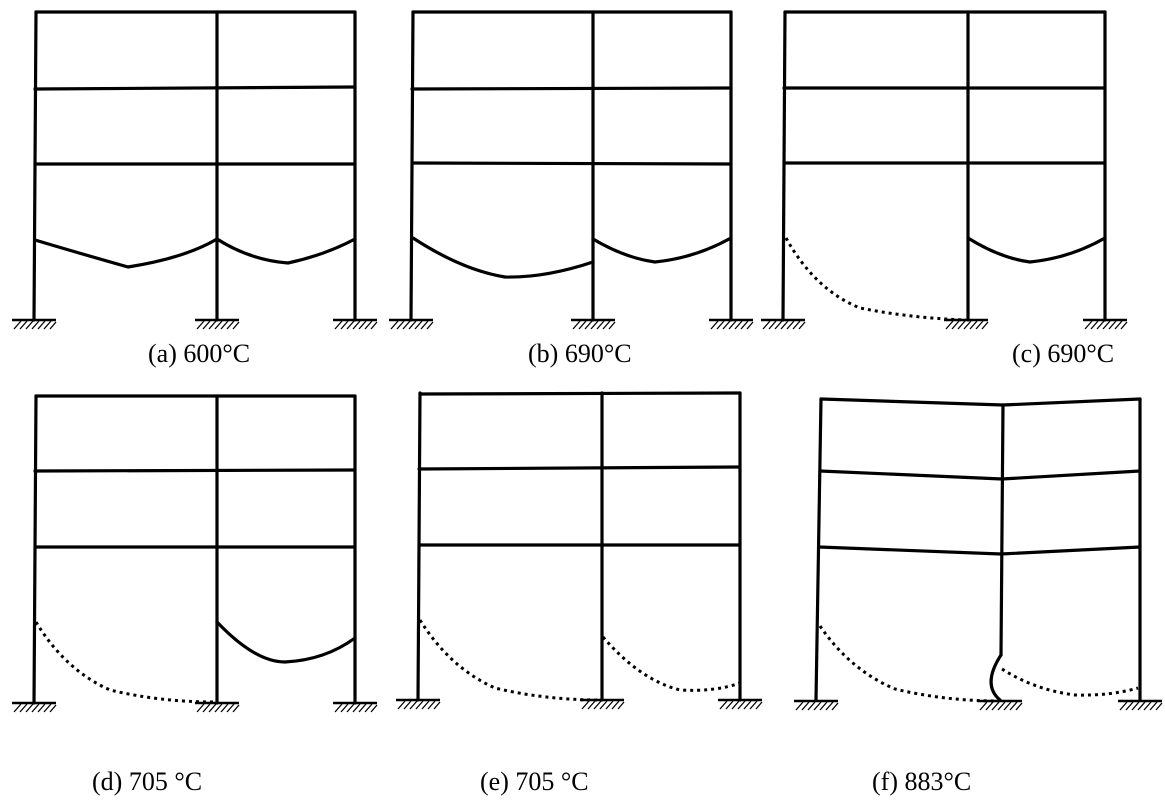  What do you see at coordinates (912, 402) in the screenshot?
I see `roof-beam-left` at bounding box center [912, 402].